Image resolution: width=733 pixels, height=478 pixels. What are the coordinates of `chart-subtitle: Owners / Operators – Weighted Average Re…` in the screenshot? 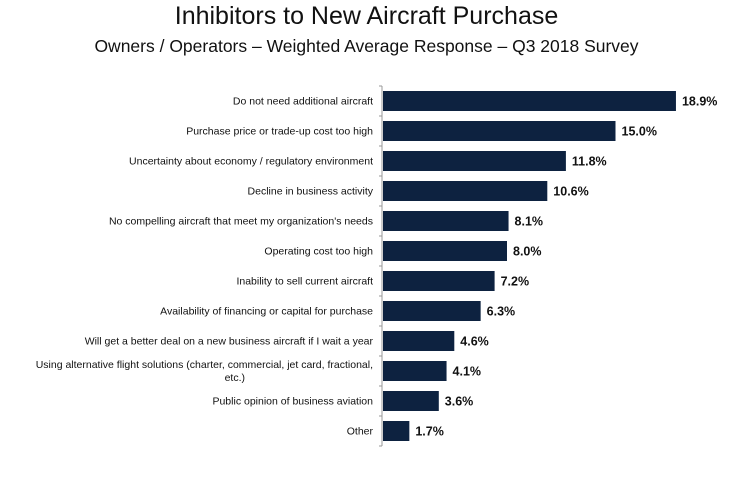 It's located at (366, 46).